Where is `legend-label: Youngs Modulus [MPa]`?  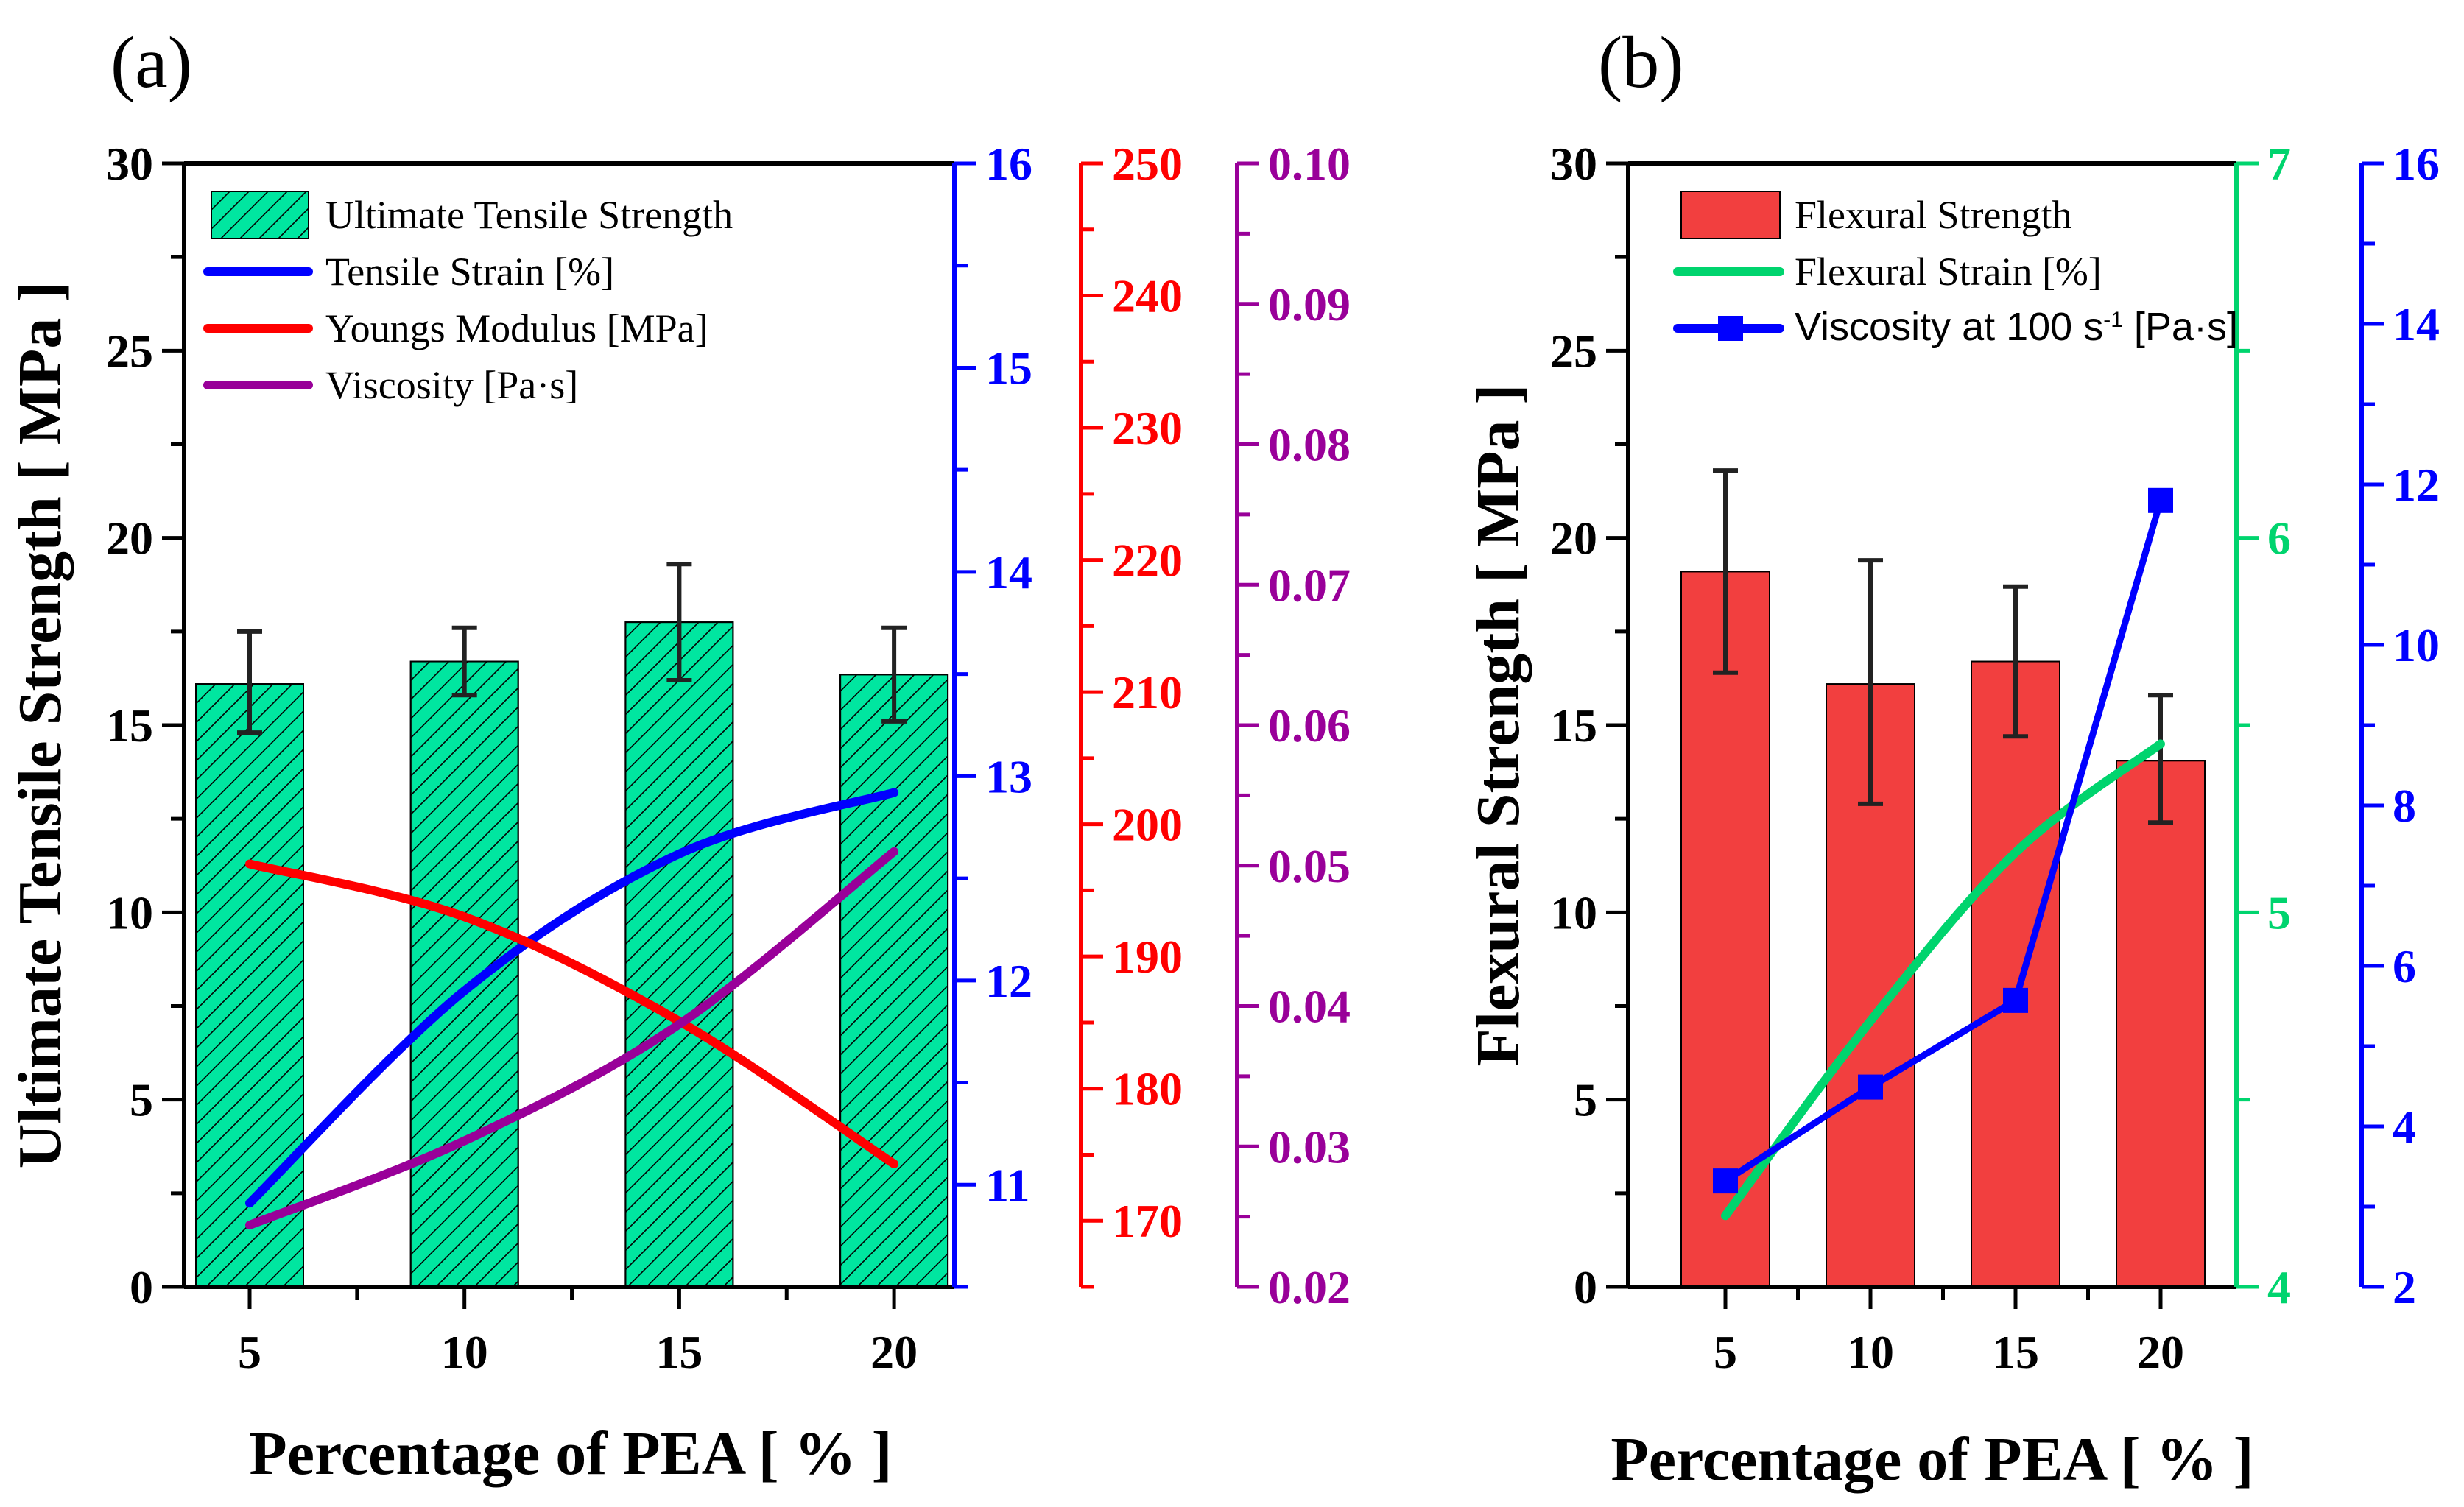 legend-label: Youngs Modulus [MPa] is located at coordinates (516, 328).